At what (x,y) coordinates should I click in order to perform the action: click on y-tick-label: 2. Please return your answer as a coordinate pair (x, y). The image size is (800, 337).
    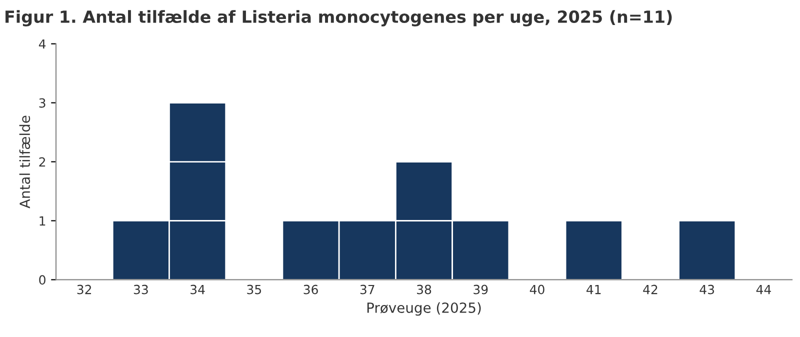
    Looking at the image, I should click on (42, 162).